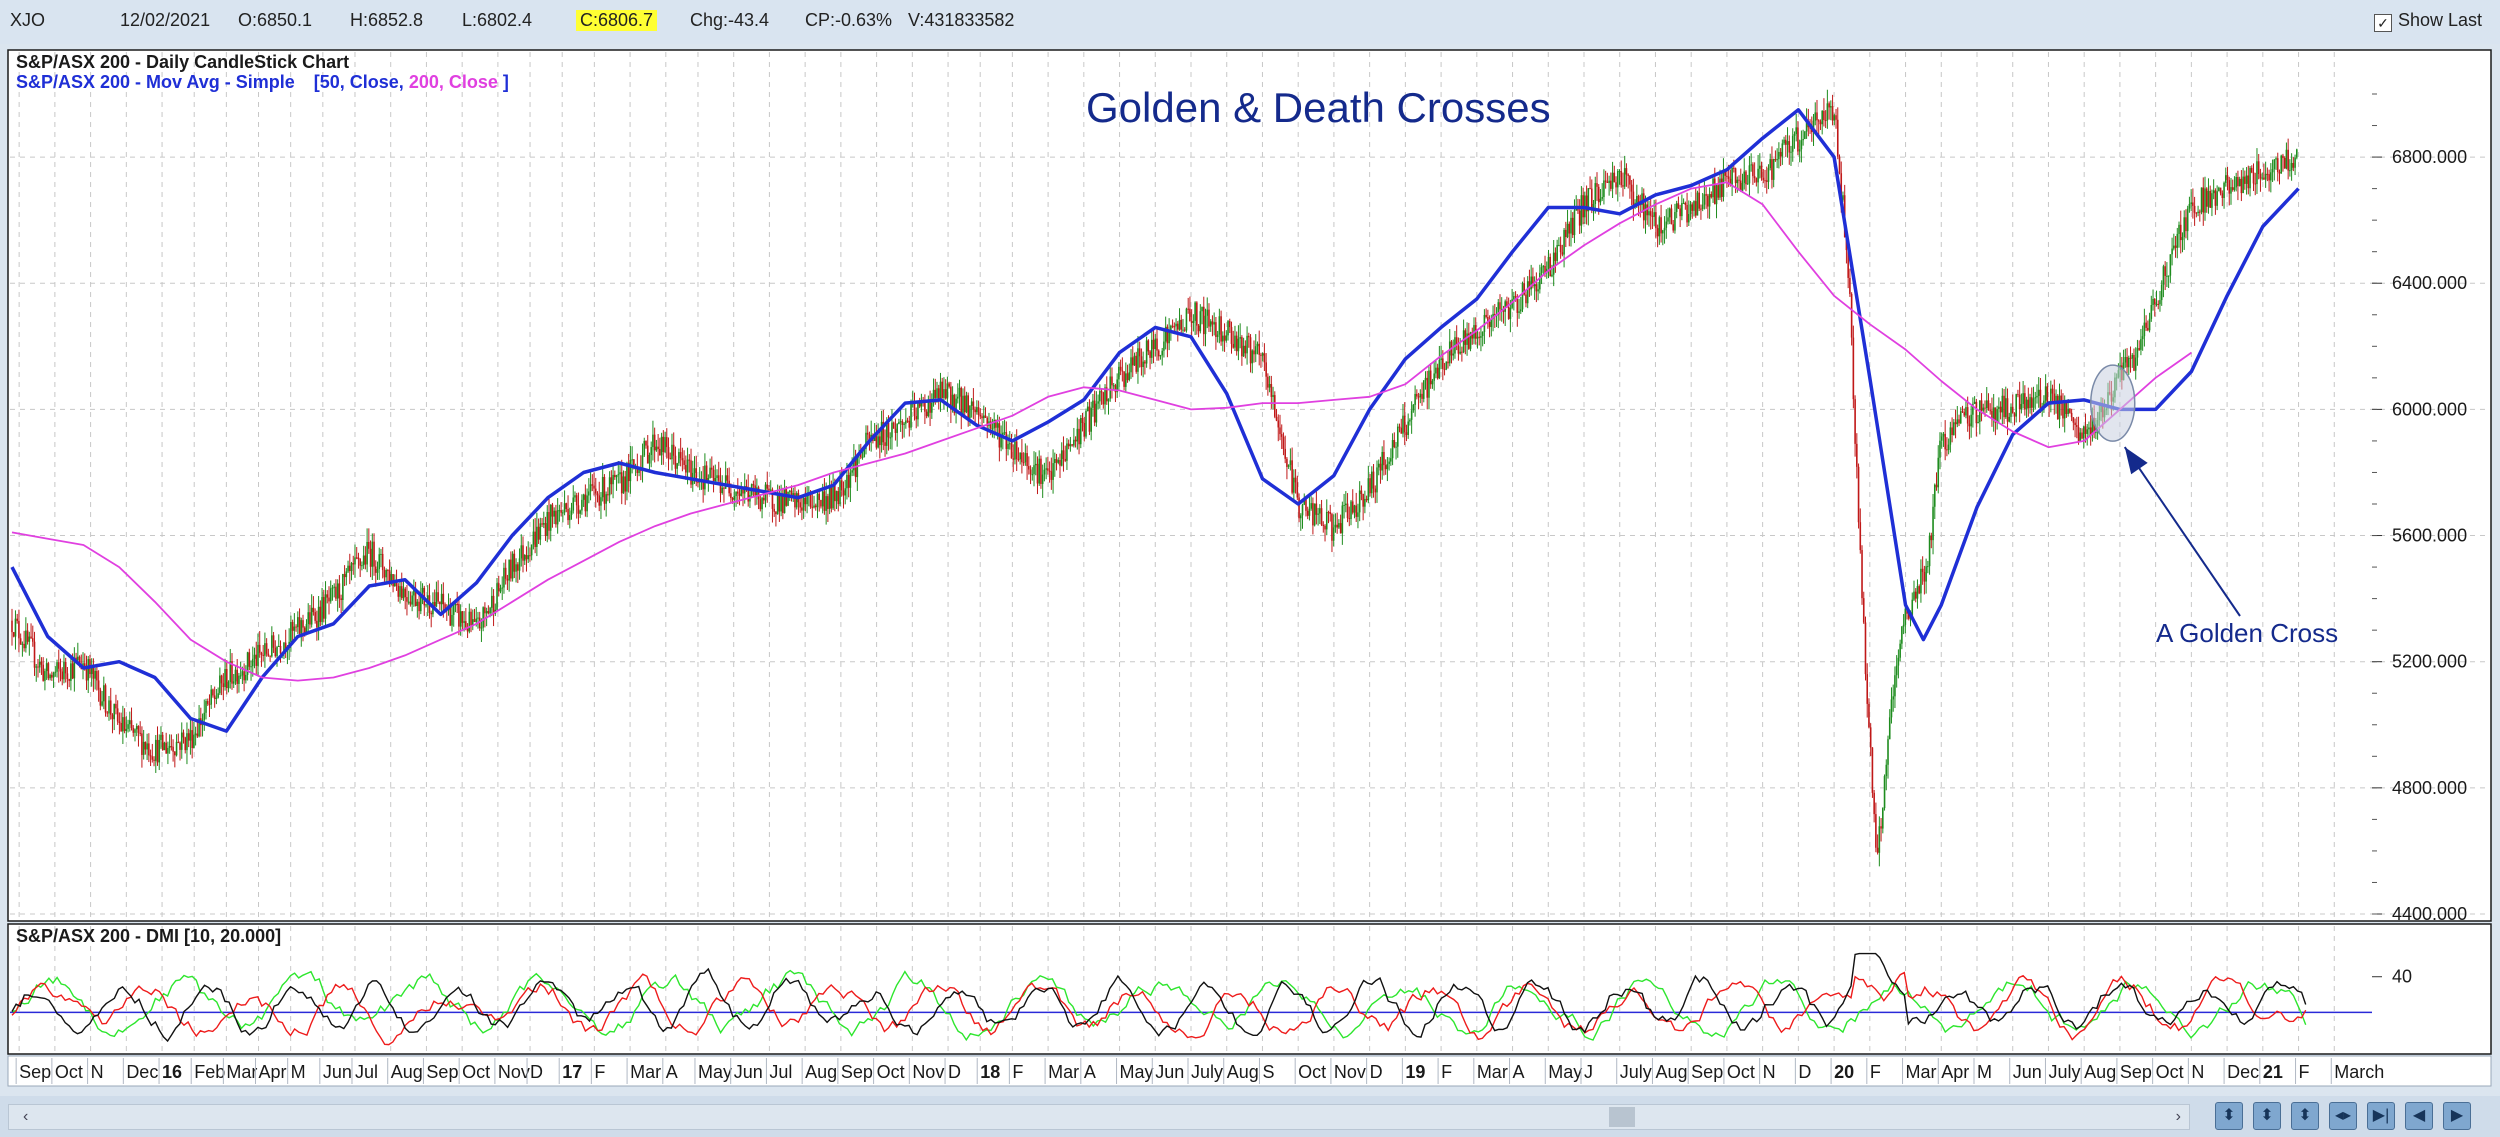 The image size is (2500, 1137). I want to click on horizontal-scrollbar: ‹ ›, so click(1099, 1117).